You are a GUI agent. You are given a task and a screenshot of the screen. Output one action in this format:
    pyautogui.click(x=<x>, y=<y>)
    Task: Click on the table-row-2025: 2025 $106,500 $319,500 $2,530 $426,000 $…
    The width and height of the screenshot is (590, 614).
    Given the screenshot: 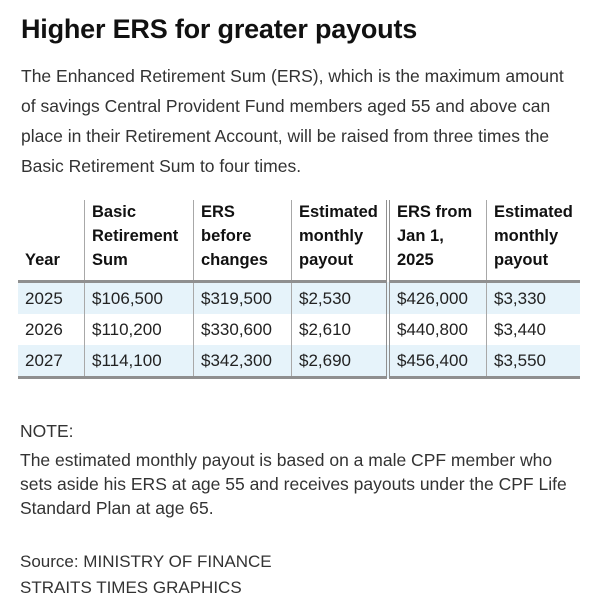 What is the action you would take?
    pyautogui.click(x=299, y=297)
    